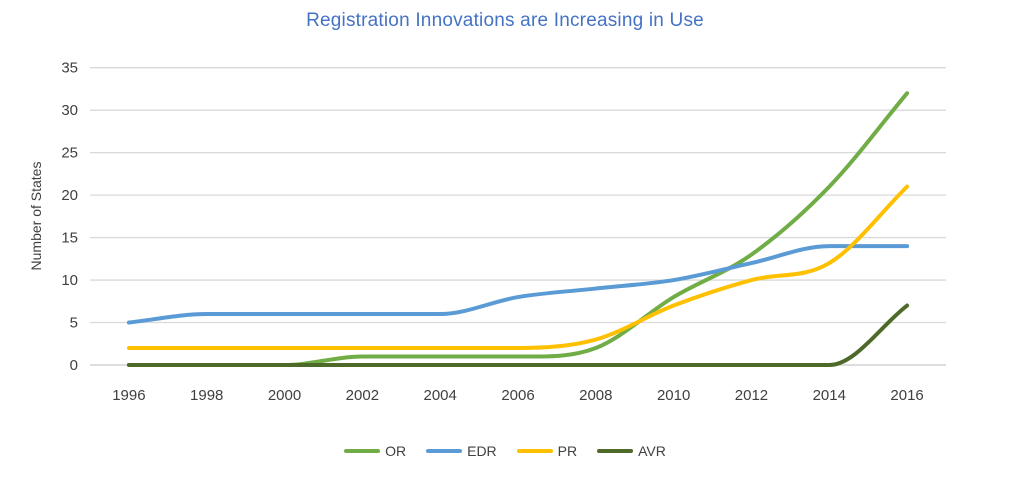 The width and height of the screenshot is (1010, 488). Describe the element at coordinates (518, 284) in the screenshot. I see `series-line-edr` at that location.